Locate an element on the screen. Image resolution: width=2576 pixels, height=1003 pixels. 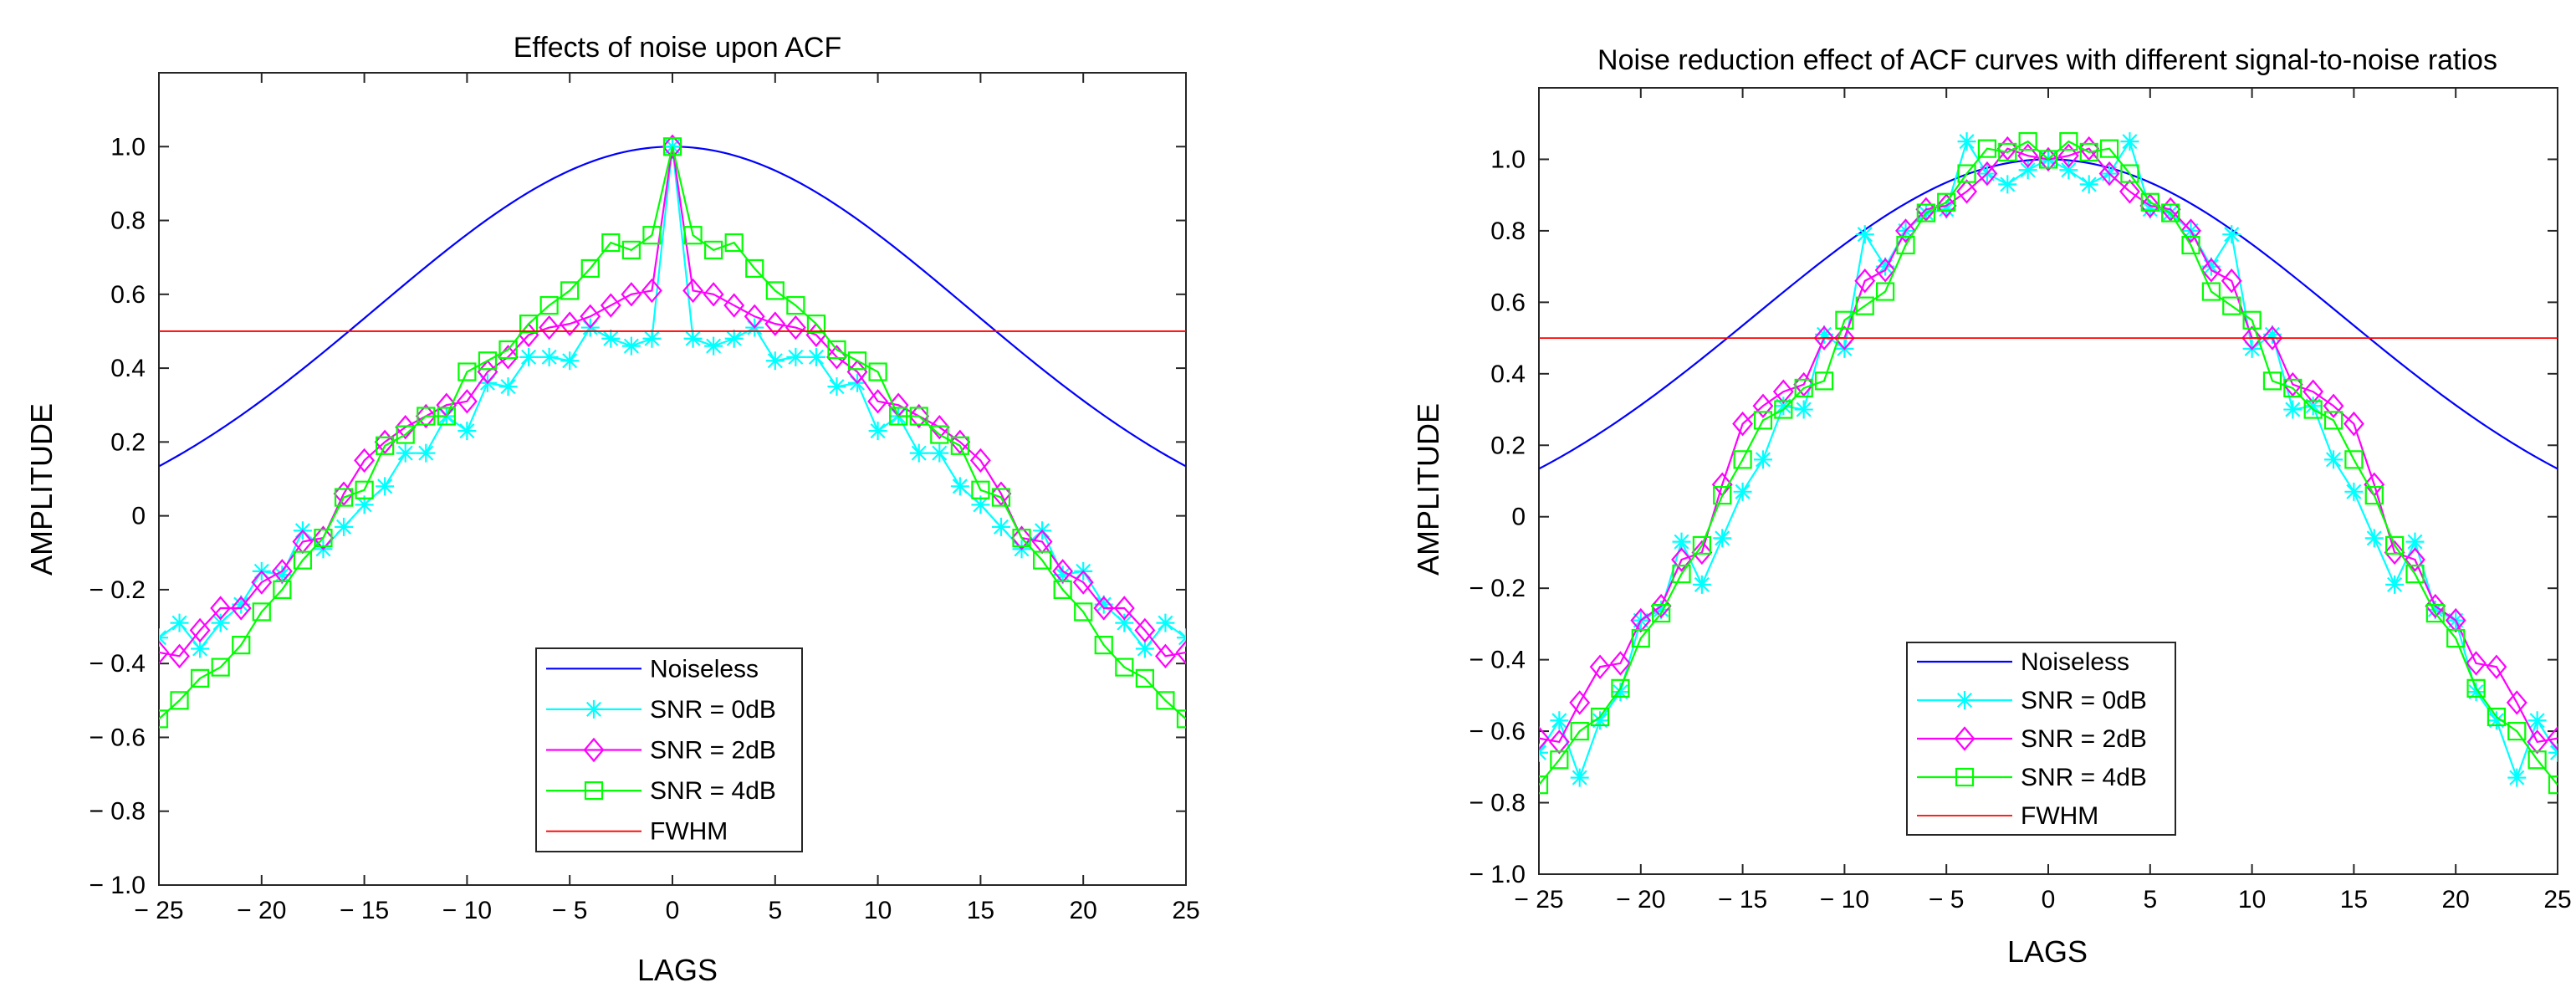
y-tick-label: 1.0 is located at coordinates (128, 147).